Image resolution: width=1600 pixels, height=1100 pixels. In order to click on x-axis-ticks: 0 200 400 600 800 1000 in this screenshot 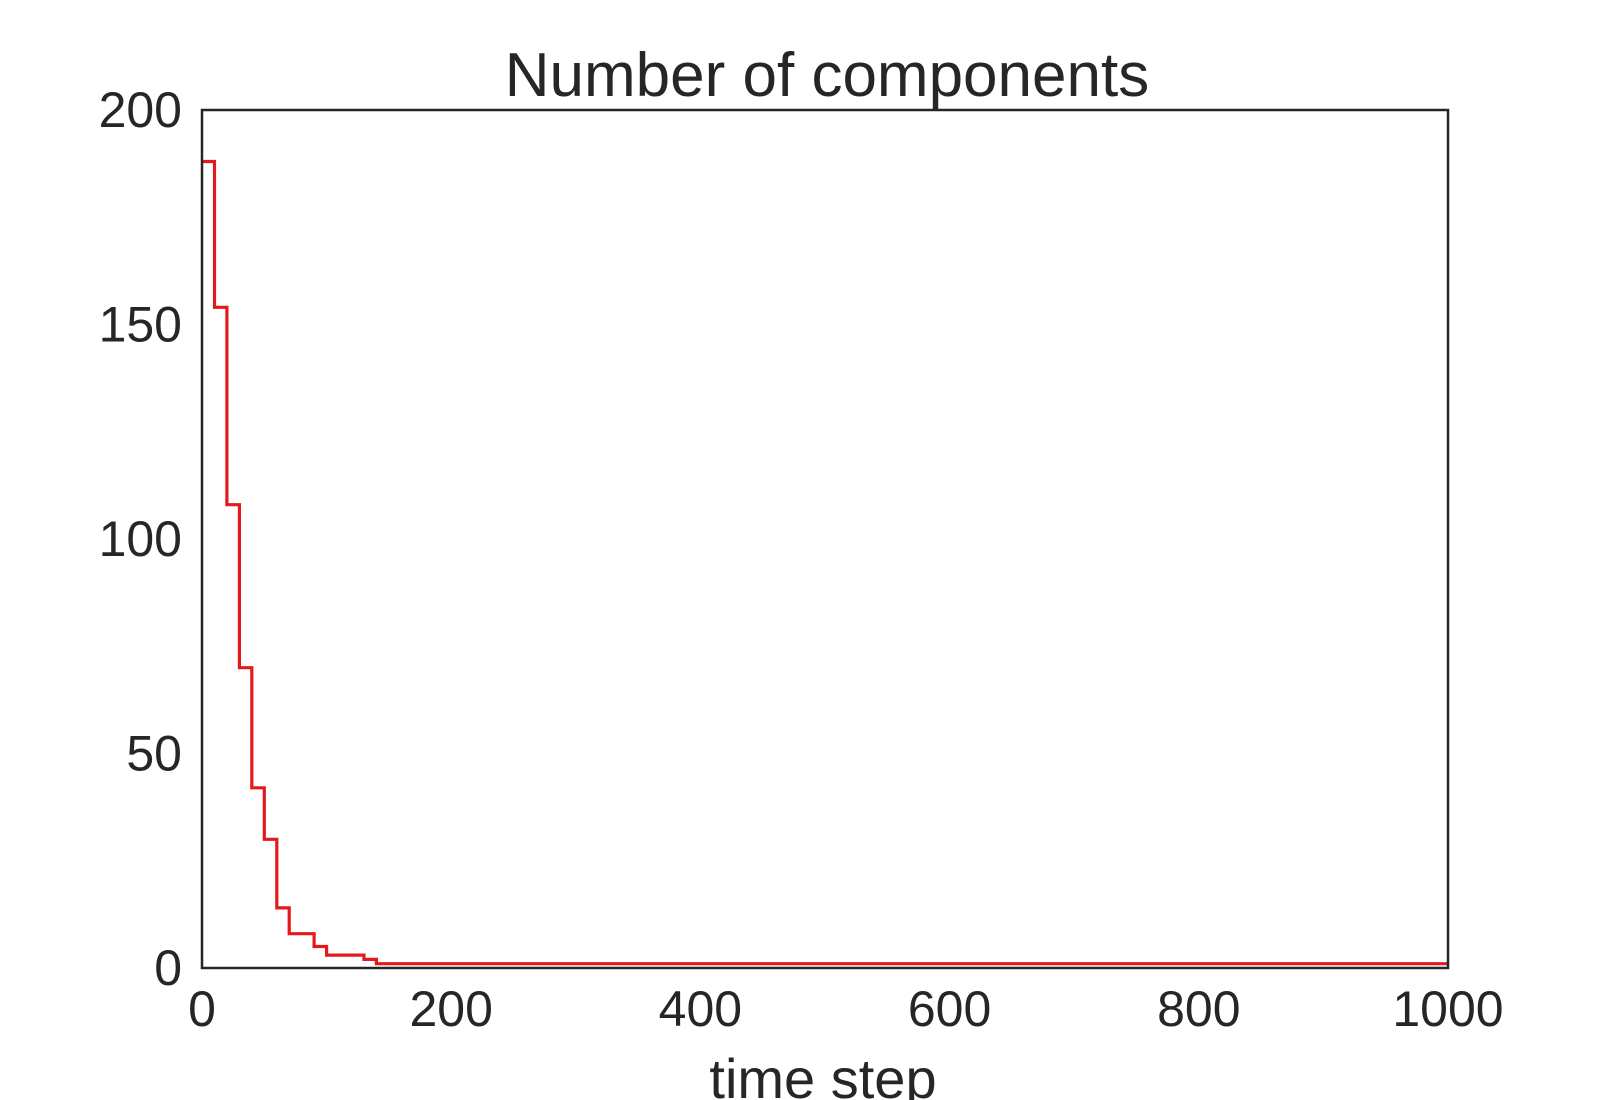, I will do `click(846, 1009)`.